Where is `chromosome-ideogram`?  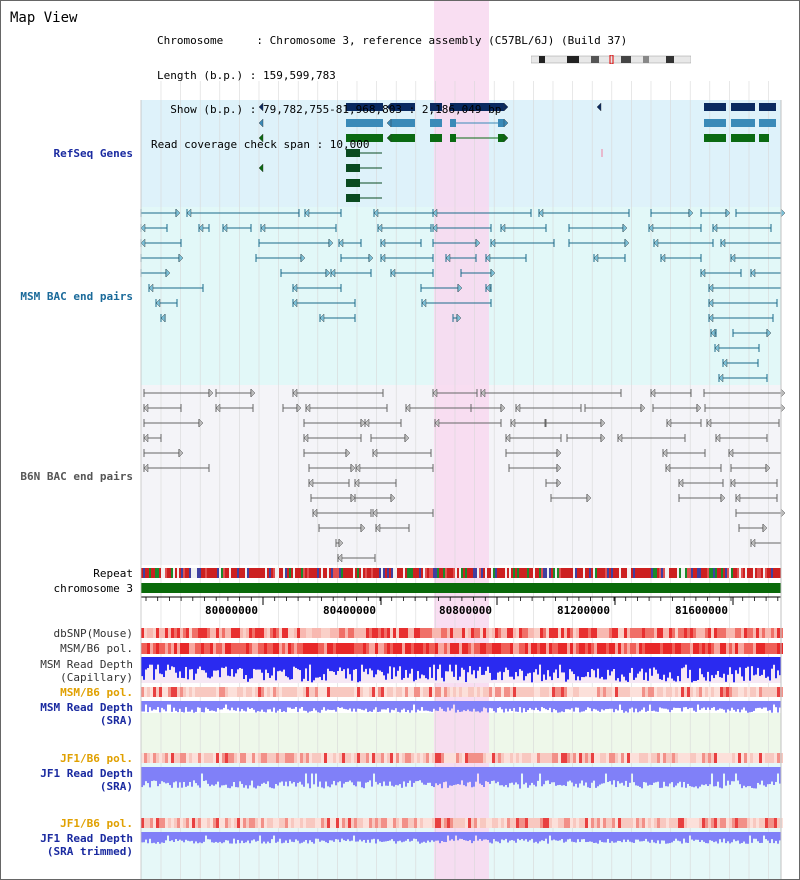 chromosome-ideogram is located at coordinates (611, 59).